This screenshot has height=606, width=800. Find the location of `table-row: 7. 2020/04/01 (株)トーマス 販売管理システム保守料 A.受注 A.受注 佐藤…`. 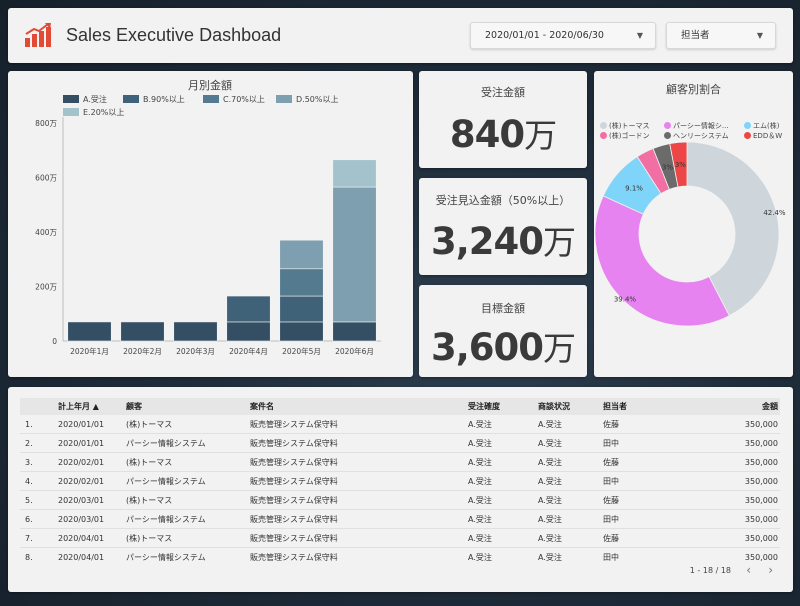

table-row: 7. 2020/04/01 (株)トーマス 販売管理システム保守料 A.受注 A.受注 佐藤… is located at coordinates (400, 538).